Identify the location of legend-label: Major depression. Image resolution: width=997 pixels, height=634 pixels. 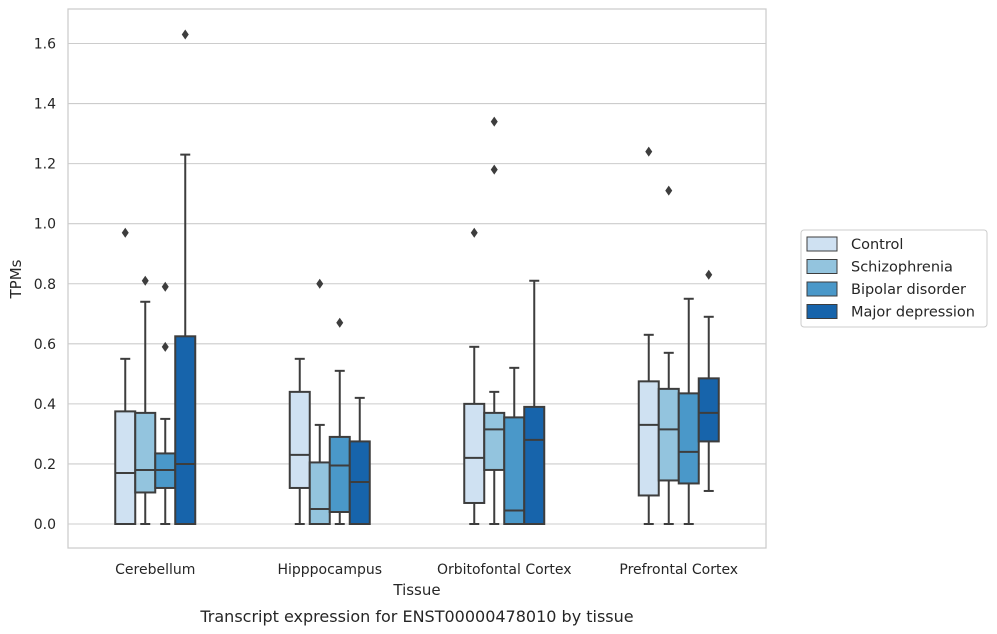
(913, 313).